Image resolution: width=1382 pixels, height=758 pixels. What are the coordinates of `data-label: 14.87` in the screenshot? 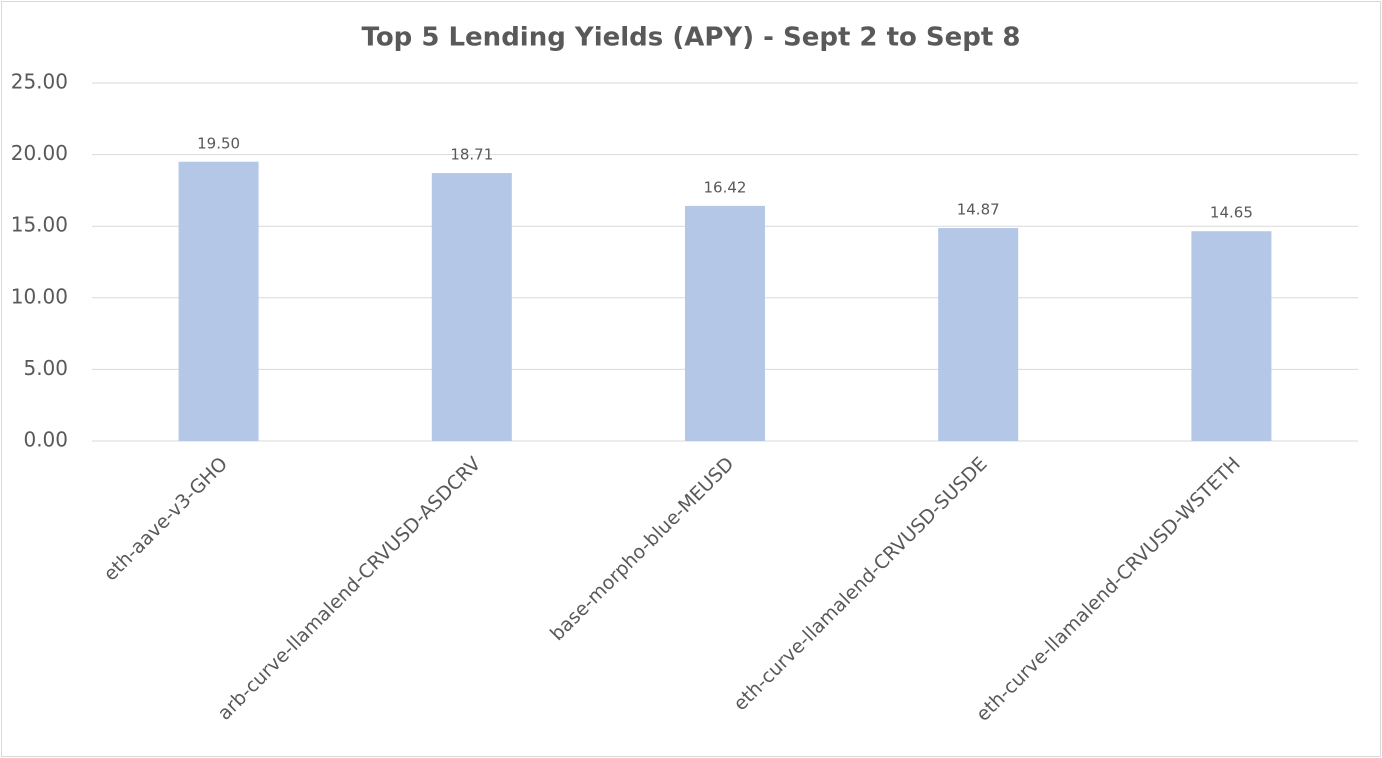 It's located at (978, 210).